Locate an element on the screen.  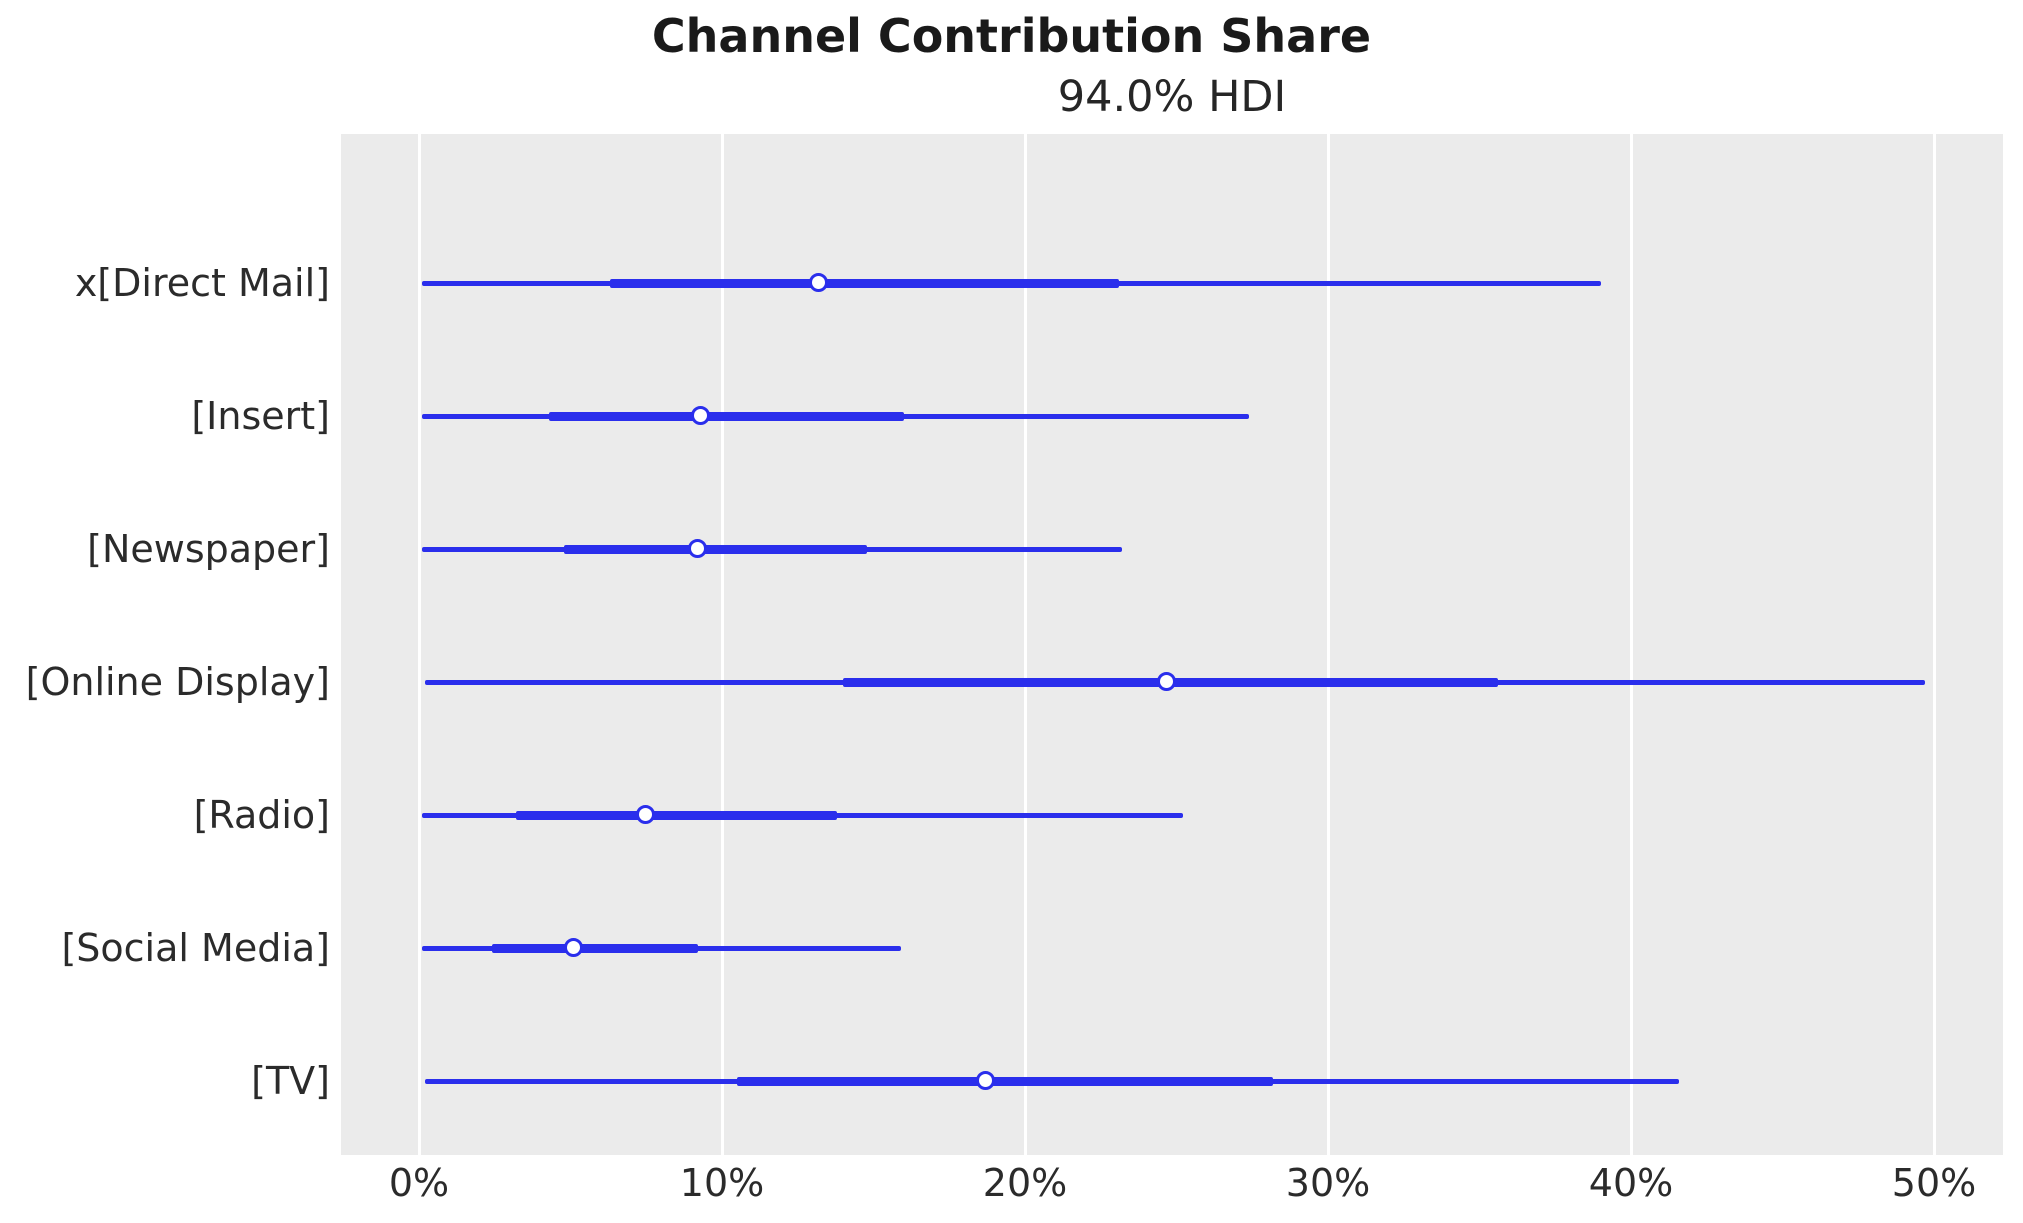
gridline-40% is located at coordinates (1631, 644).